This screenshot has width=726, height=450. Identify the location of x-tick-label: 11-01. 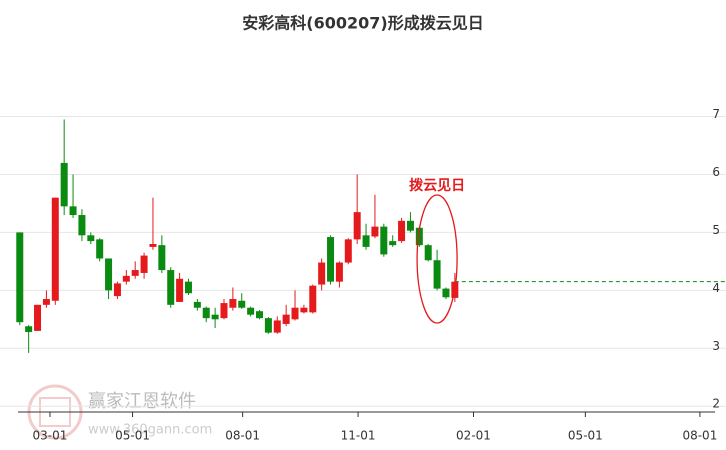
(358, 436).